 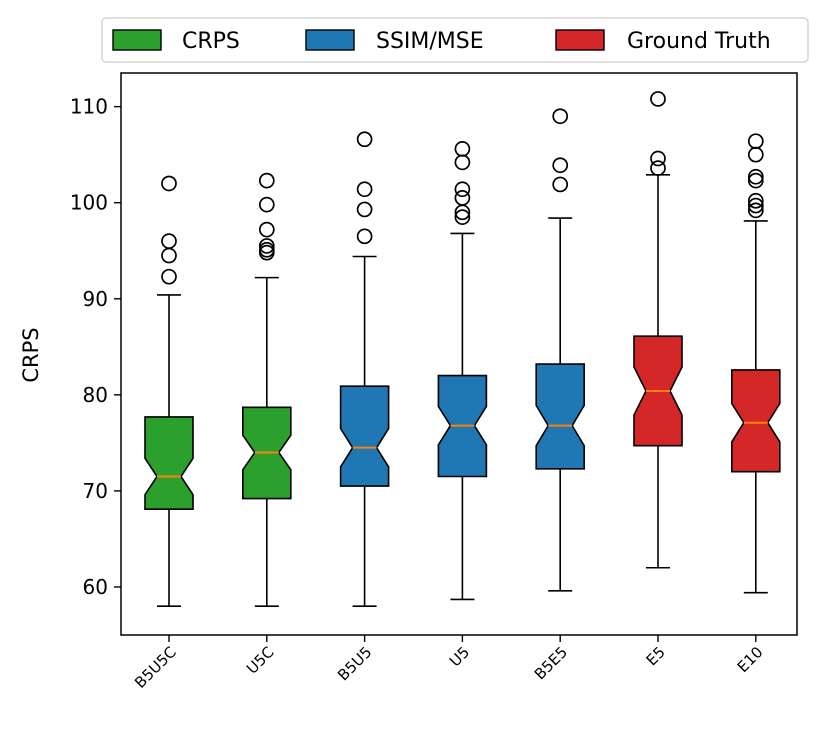 I want to click on y-tick-label: 80, so click(x=95, y=395).